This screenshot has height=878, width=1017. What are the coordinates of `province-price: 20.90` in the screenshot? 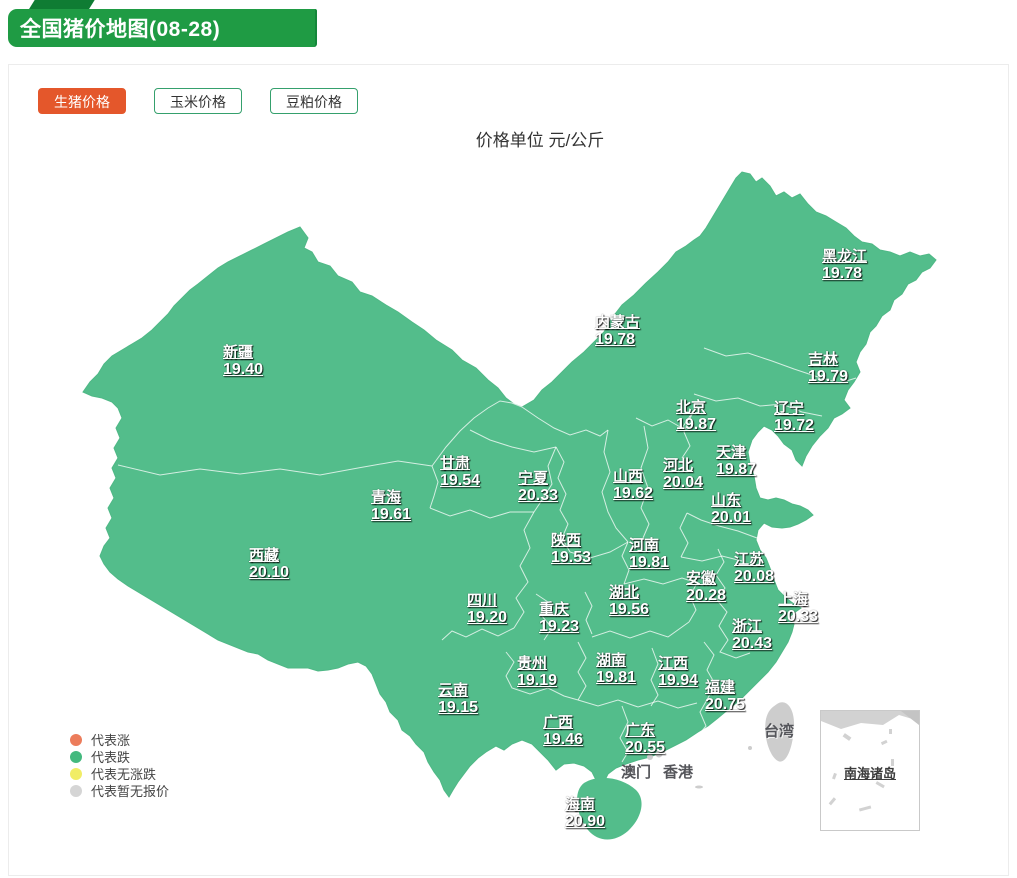 It's located at (585, 821).